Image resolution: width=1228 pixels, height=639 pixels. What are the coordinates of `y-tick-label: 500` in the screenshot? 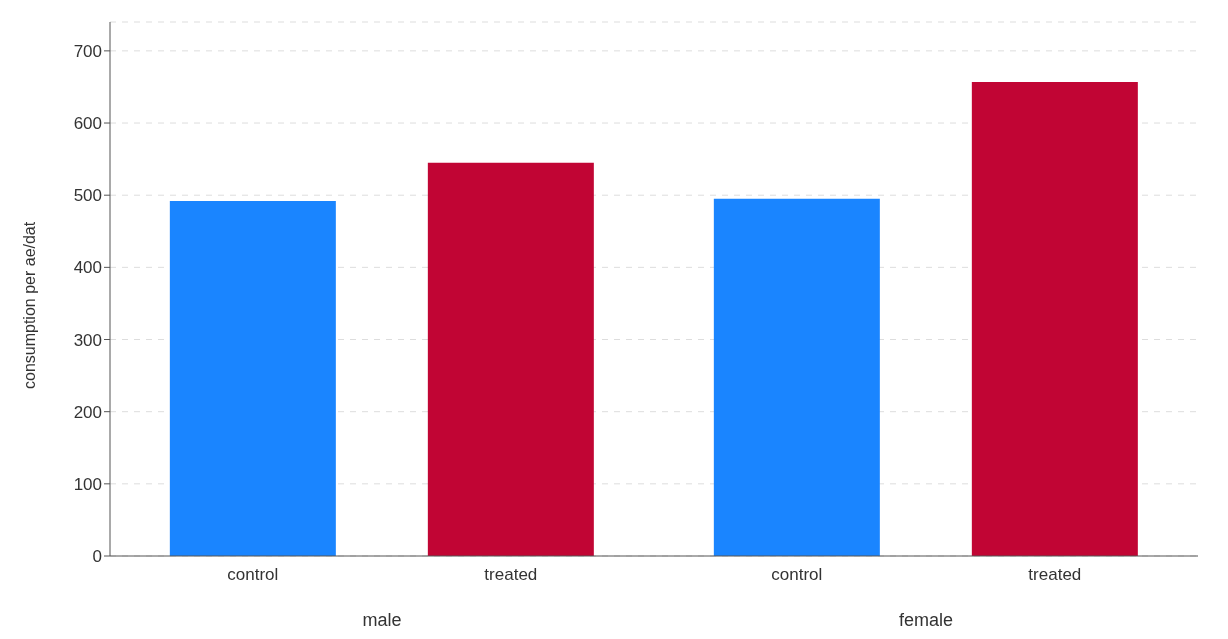 It's located at (87, 196).